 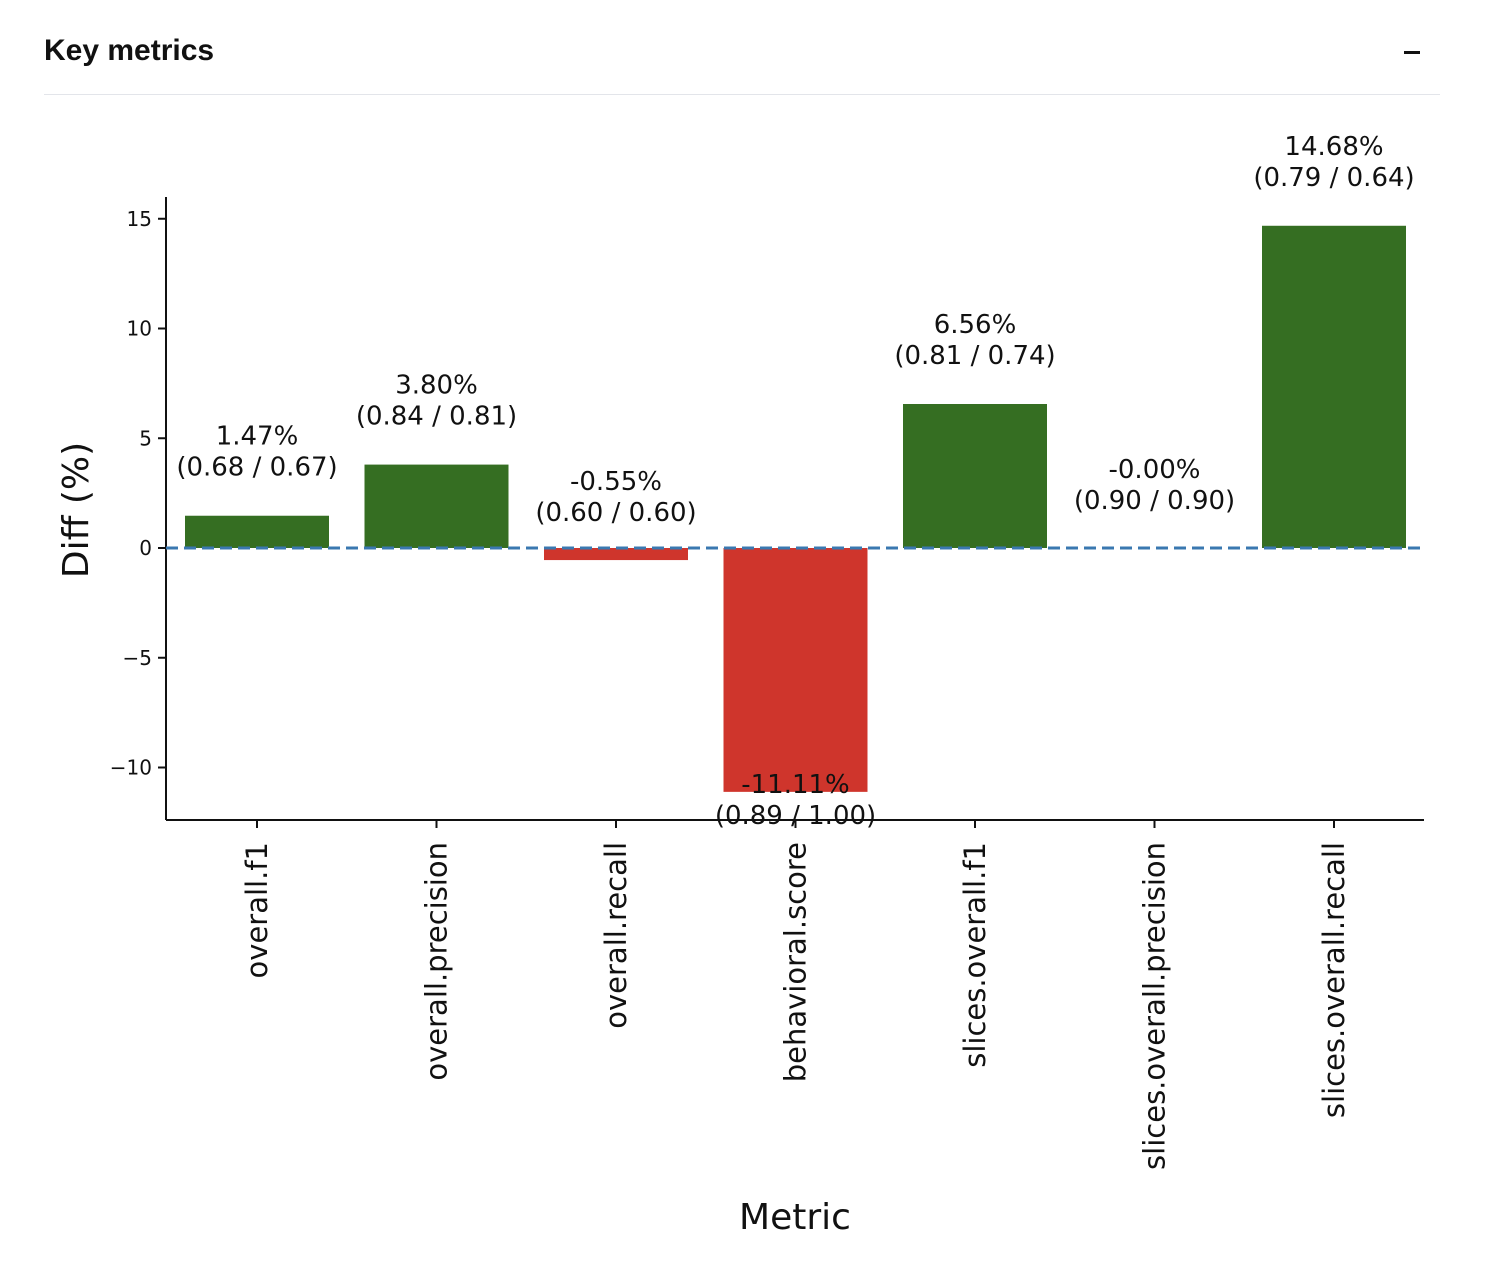 I want to click on panel-header: Key metrics, so click(x=742, y=56).